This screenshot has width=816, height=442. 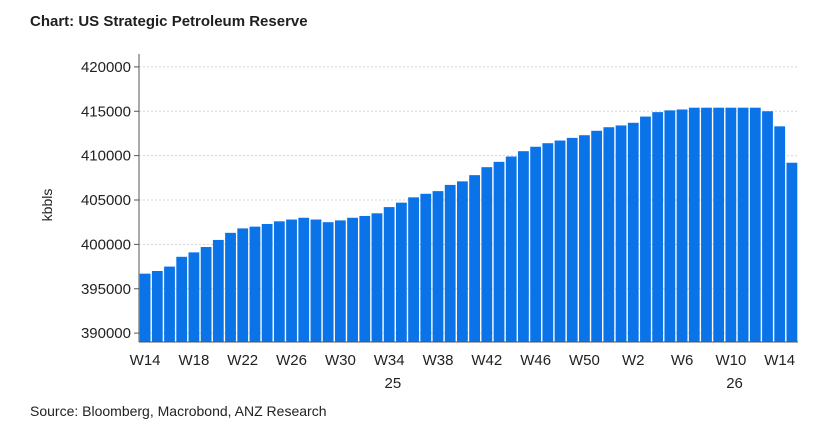 I want to click on x-year-label: 25, so click(x=392, y=383).